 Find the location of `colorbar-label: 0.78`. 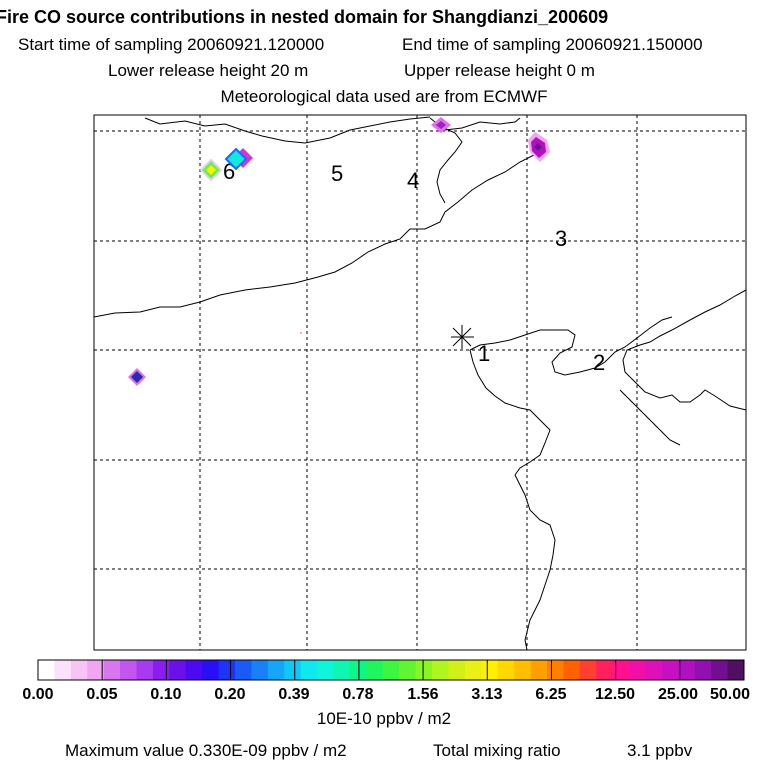

colorbar-label: 0.78 is located at coordinates (358, 694).